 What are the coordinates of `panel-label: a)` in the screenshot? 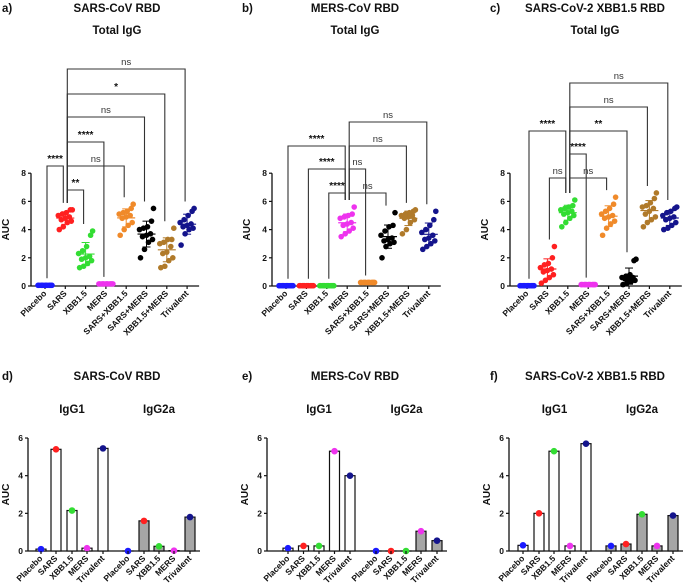 It's located at (7, 9).